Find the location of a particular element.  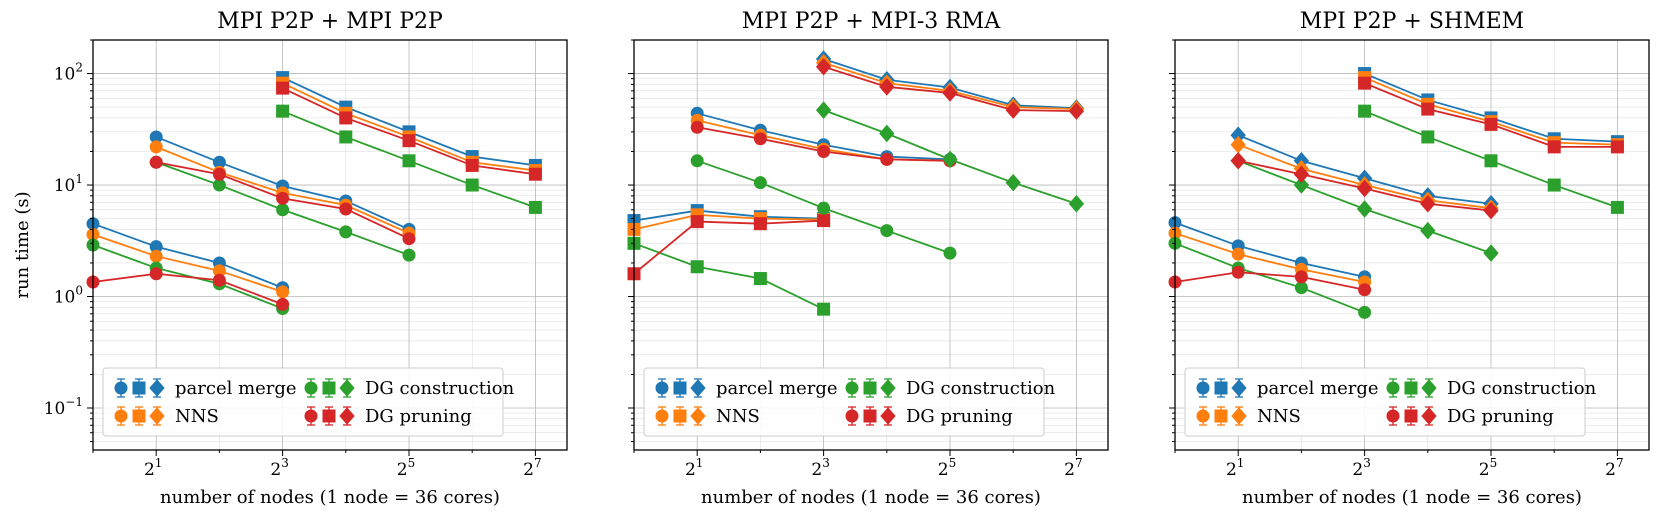

y-tick-label: 101 is located at coordinates (68, 184).